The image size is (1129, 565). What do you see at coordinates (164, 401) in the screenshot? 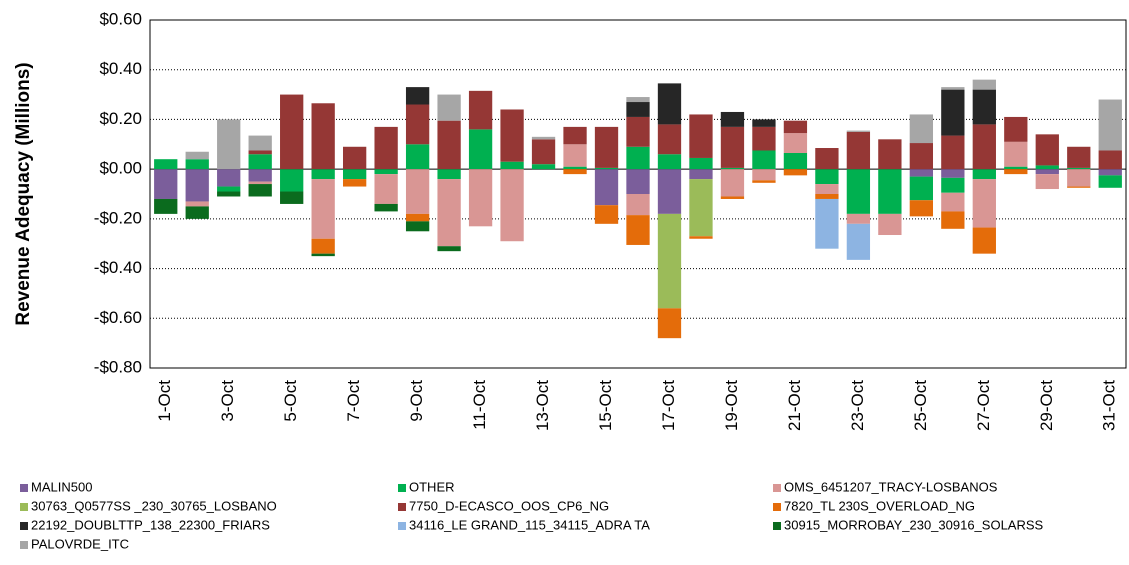
I see `x-tick-label: 1-Oct` at bounding box center [164, 401].